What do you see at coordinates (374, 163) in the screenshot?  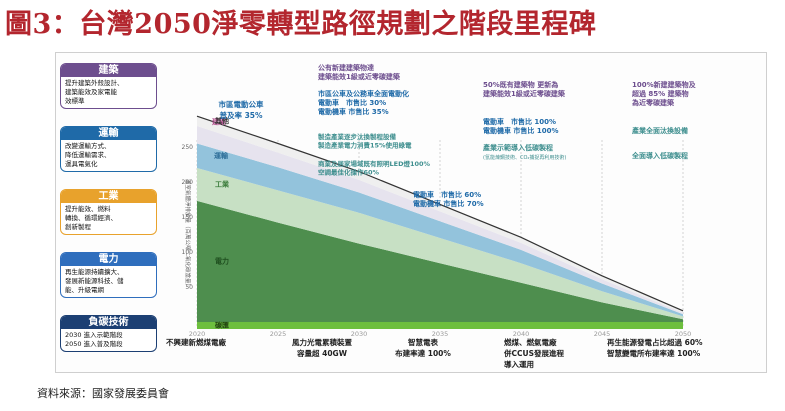 I see `milestone-lighting: 商業及居家場域既有照明LED燈100%` at bounding box center [374, 163].